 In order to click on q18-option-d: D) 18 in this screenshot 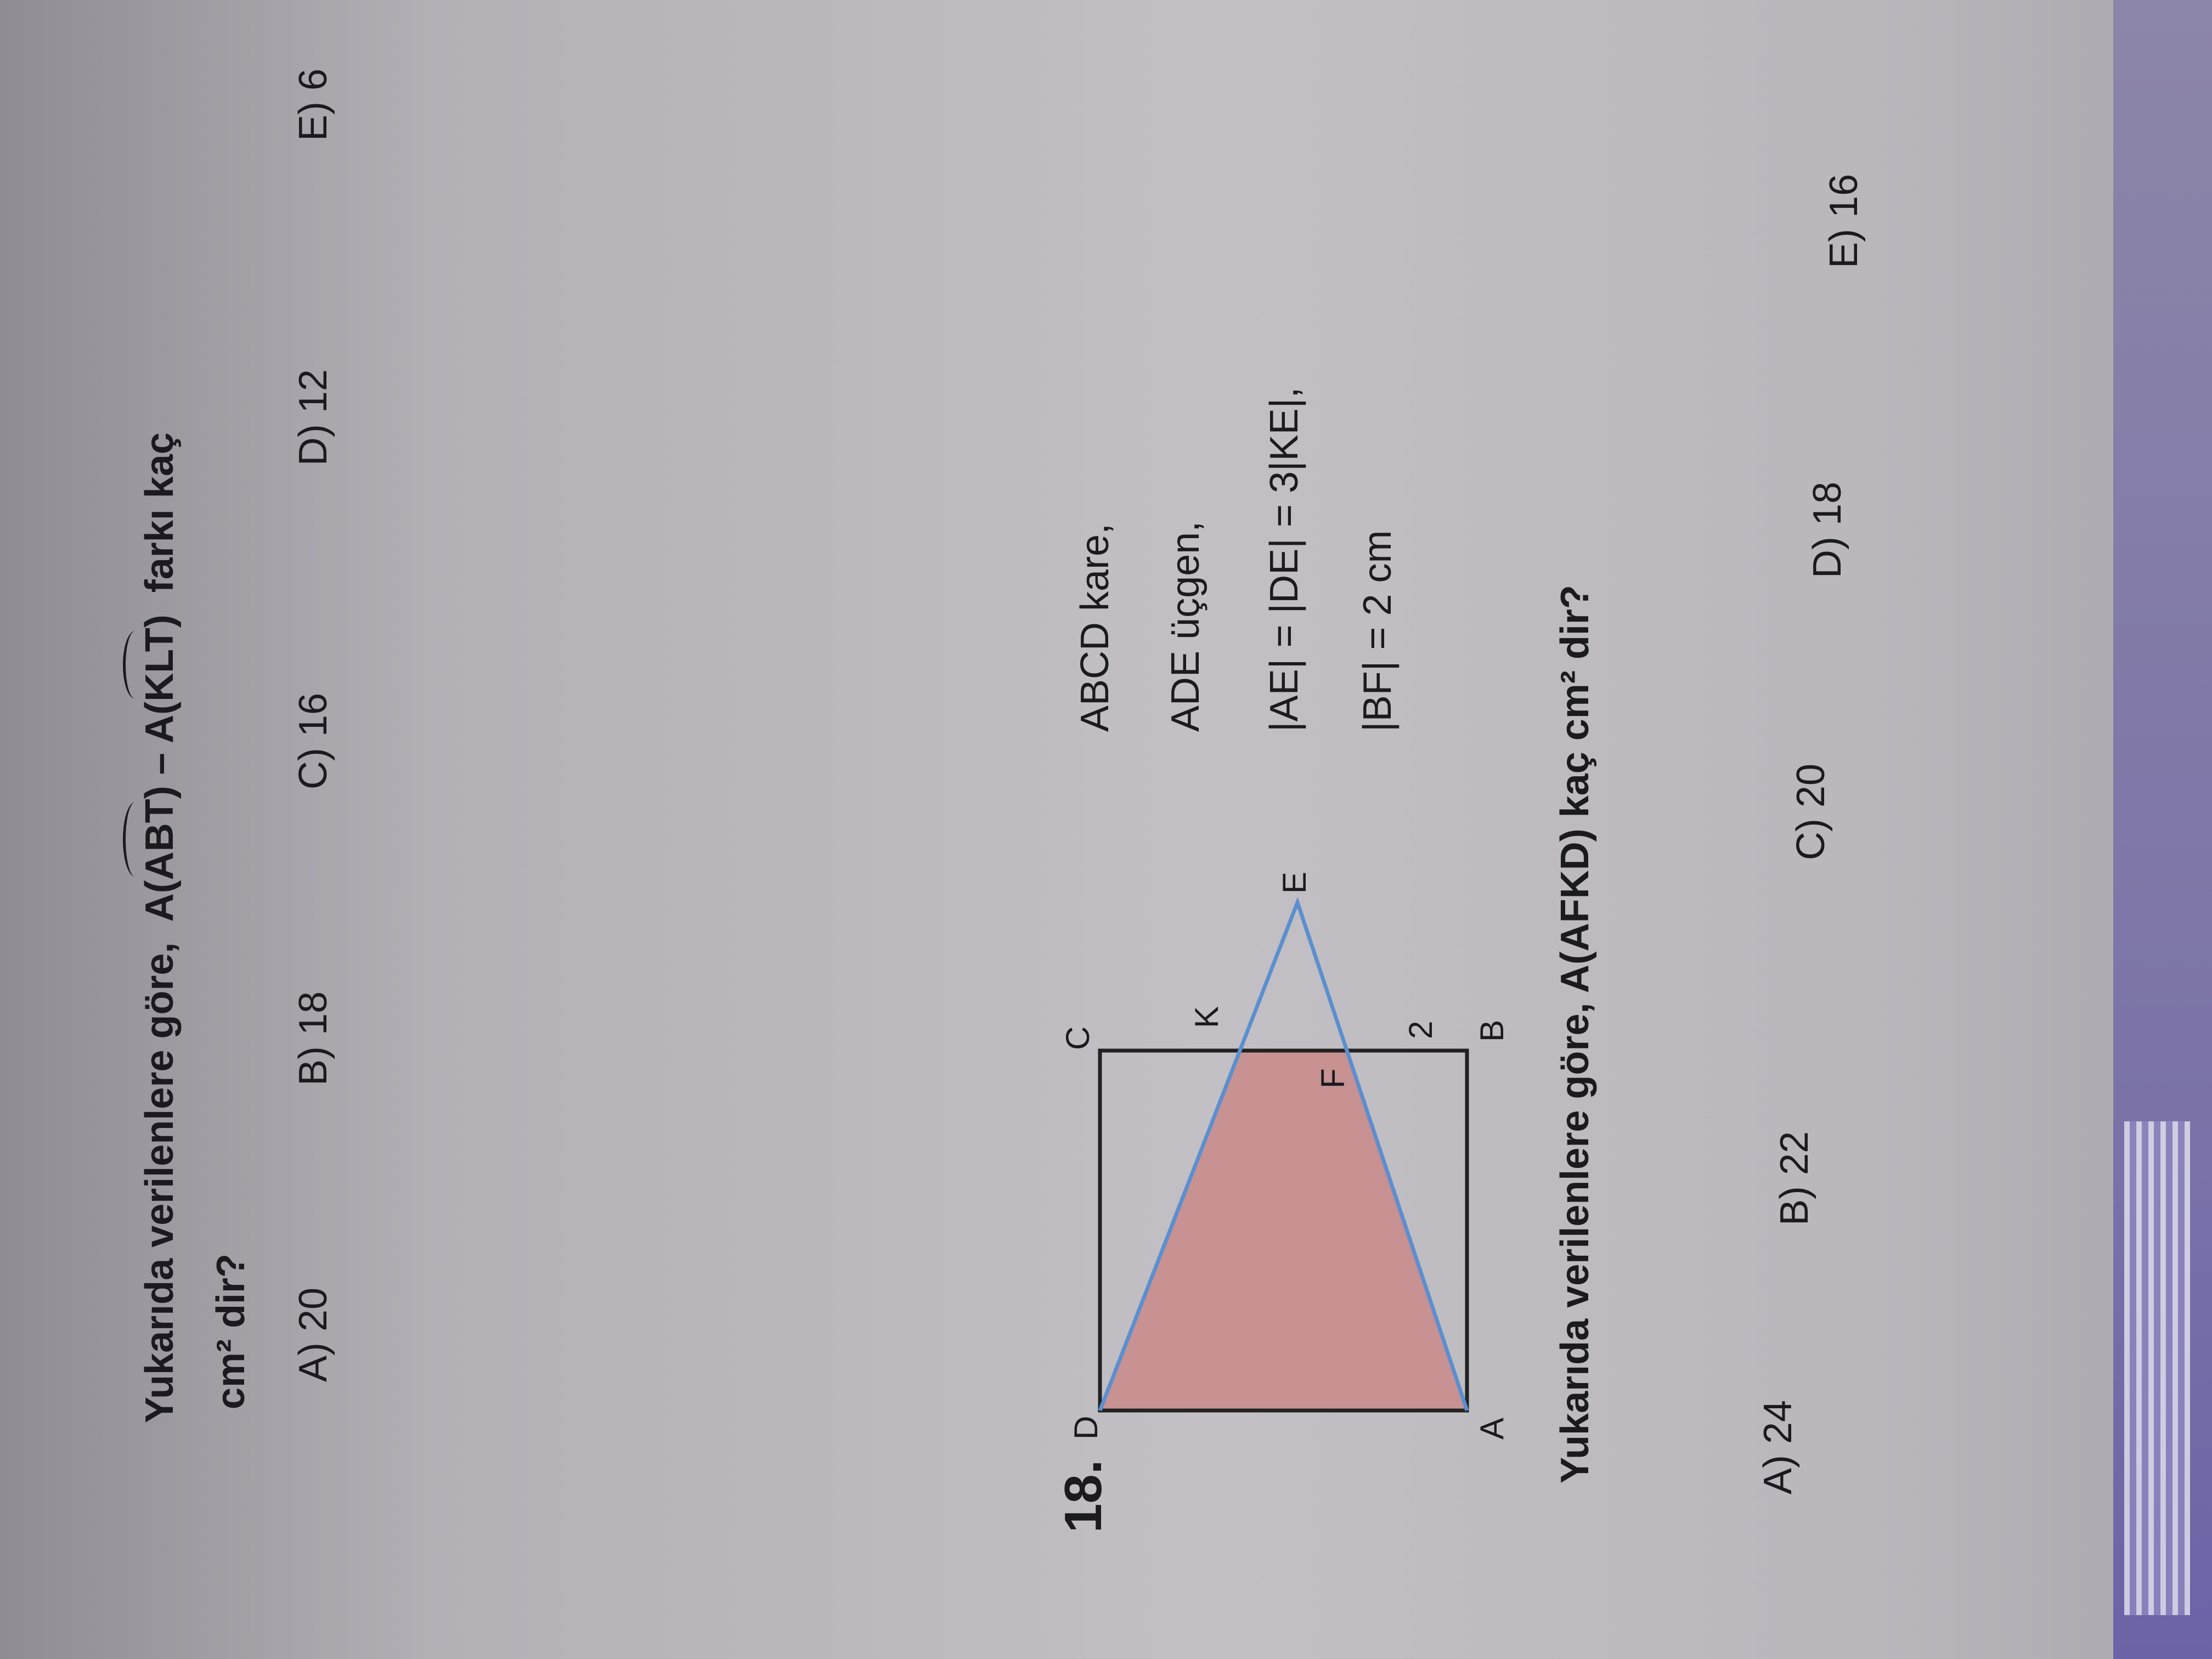, I will do `click(1827, 529)`.